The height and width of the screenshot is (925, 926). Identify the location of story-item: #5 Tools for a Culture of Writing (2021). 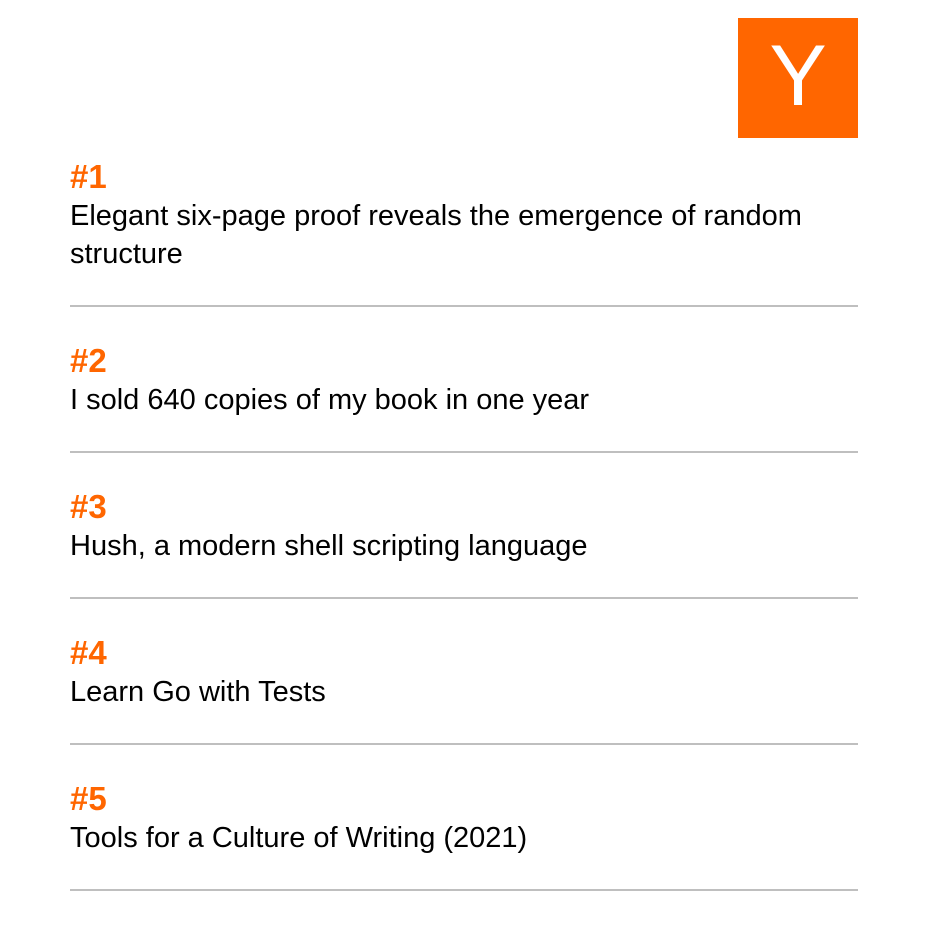
(464, 835).